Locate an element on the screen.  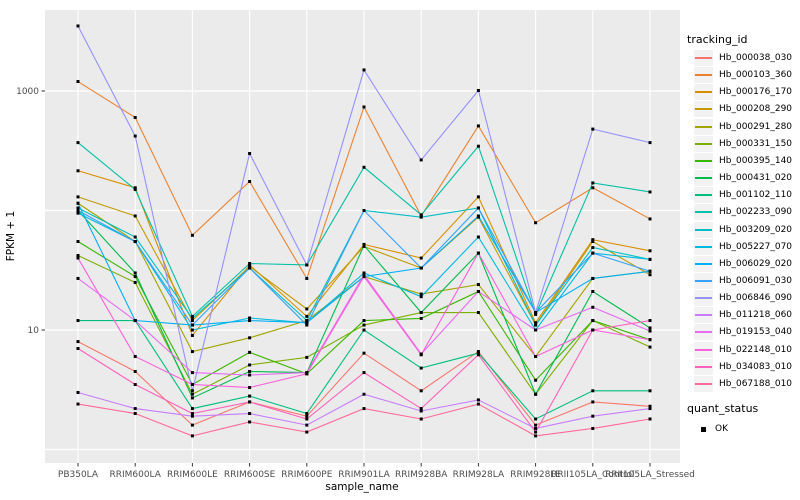
x-tick-label: RRIM600LE is located at coordinates (192, 475).